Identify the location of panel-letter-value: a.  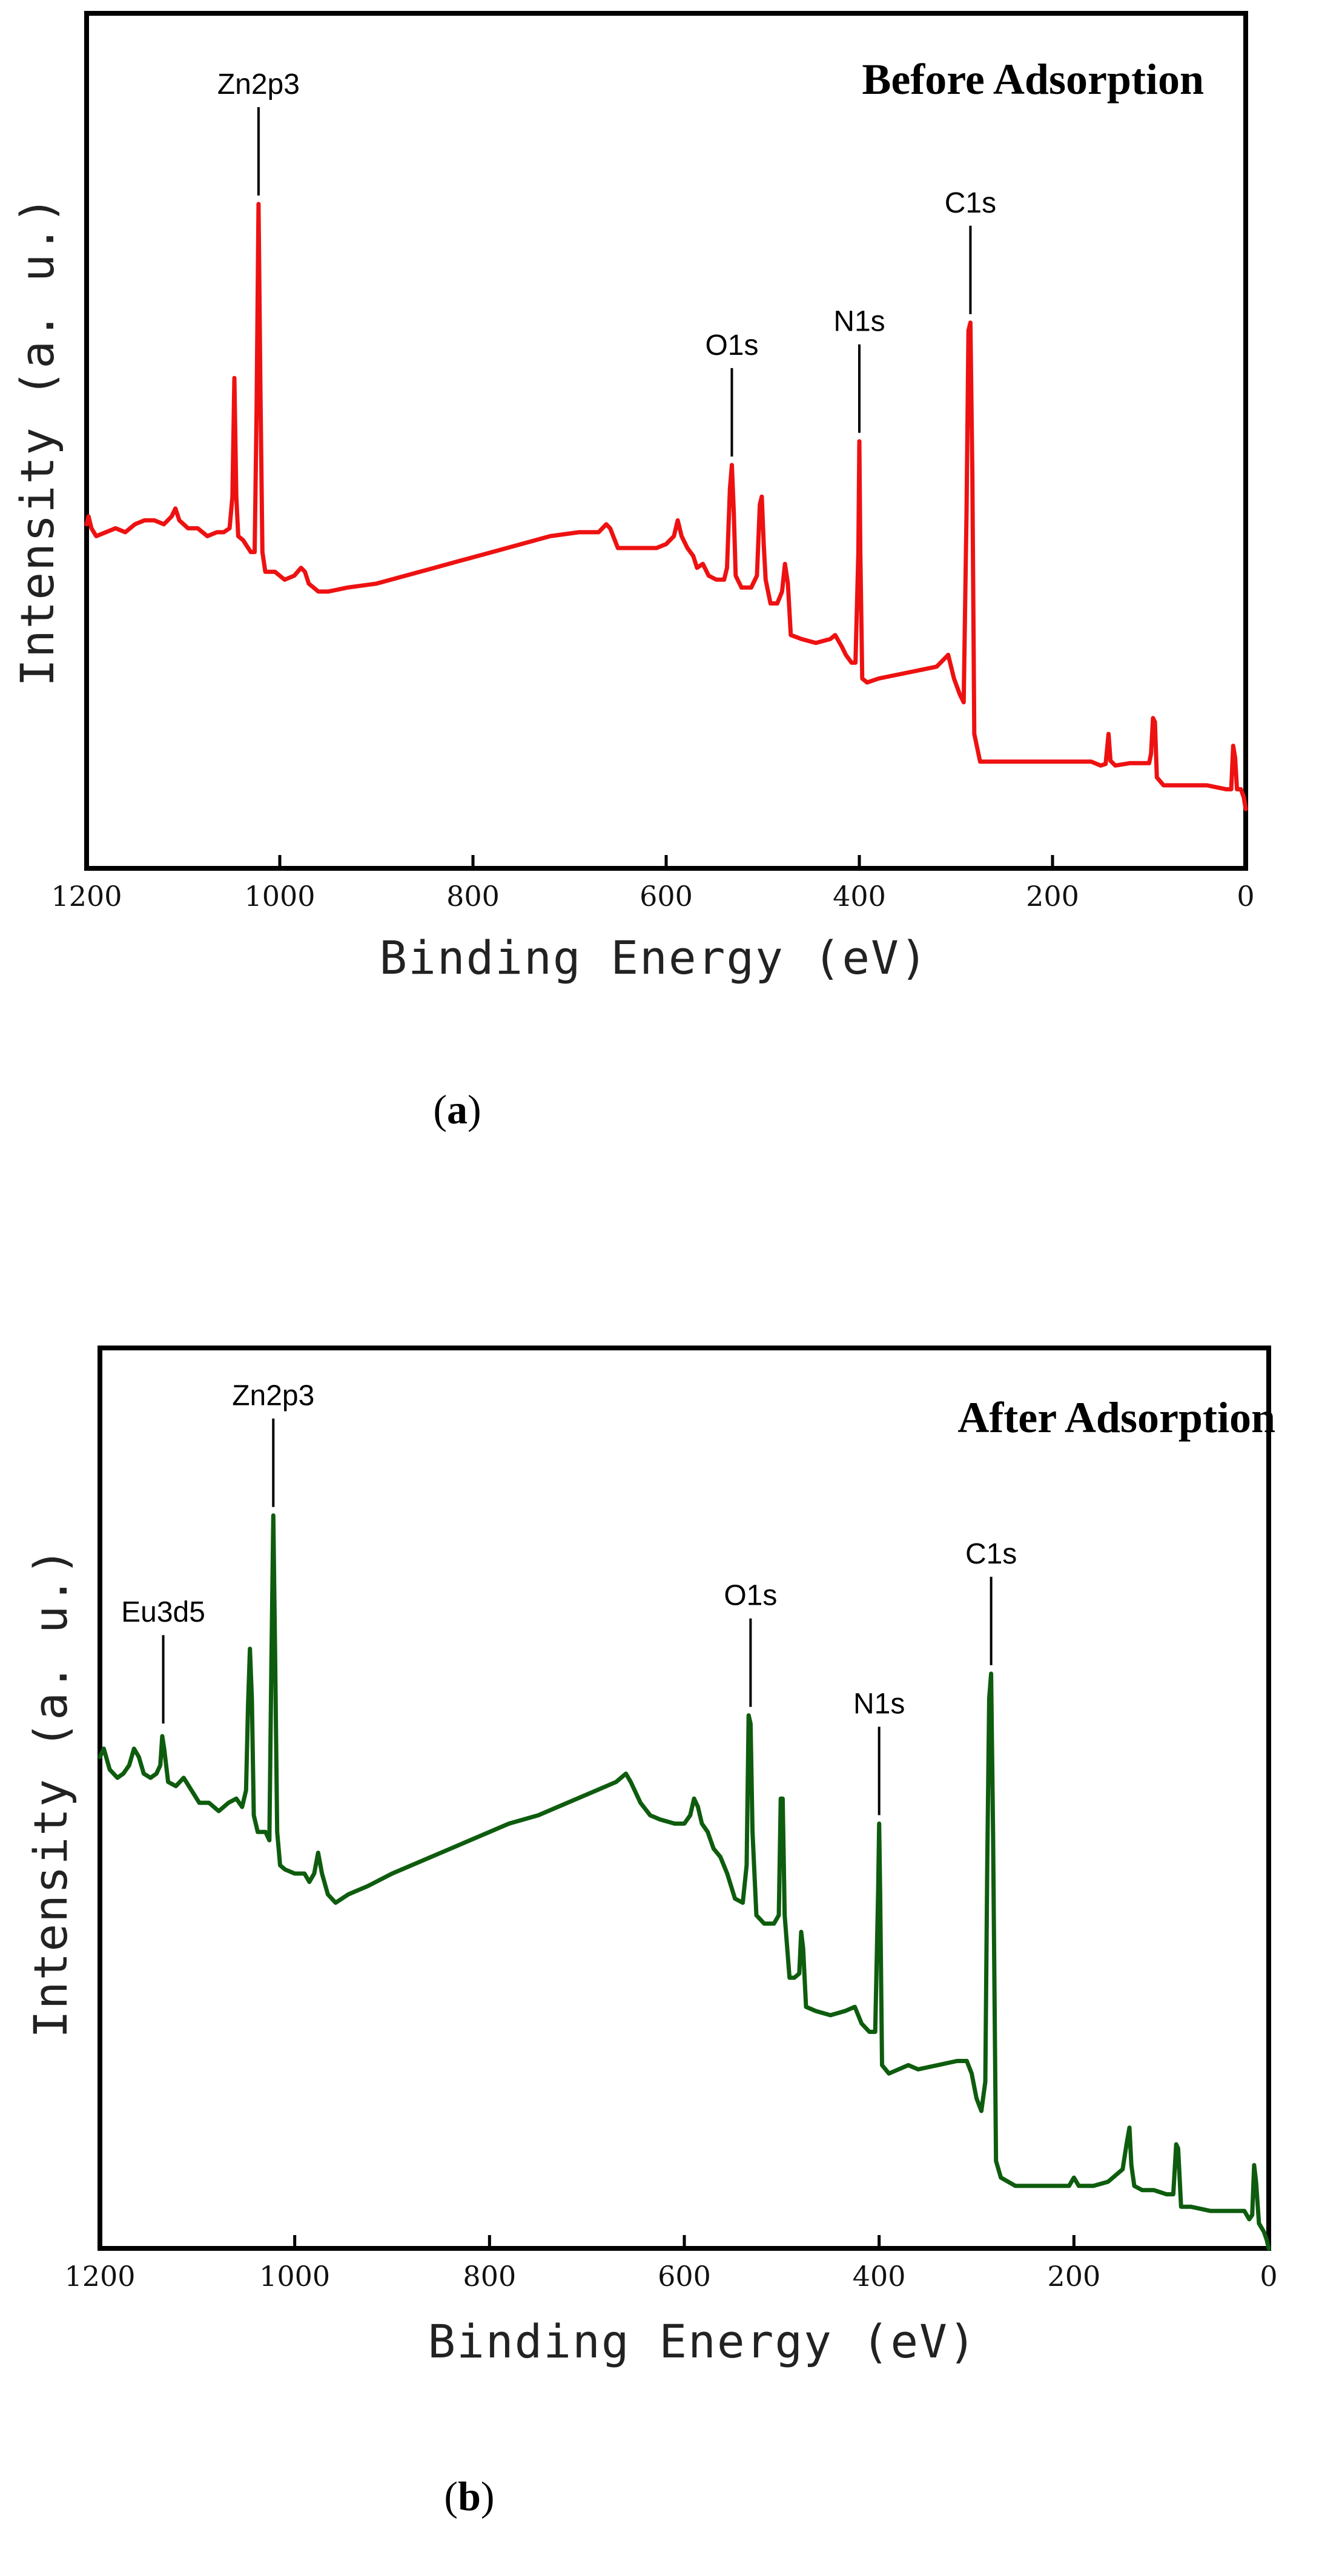
(457, 1109).